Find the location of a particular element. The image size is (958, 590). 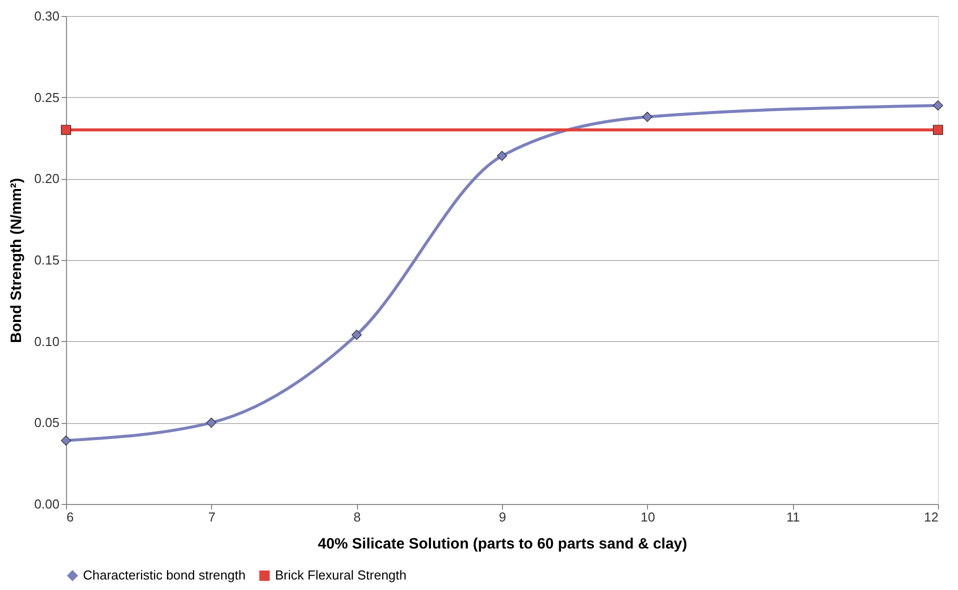

y-tick-label: 0.05 is located at coordinates (47, 422).